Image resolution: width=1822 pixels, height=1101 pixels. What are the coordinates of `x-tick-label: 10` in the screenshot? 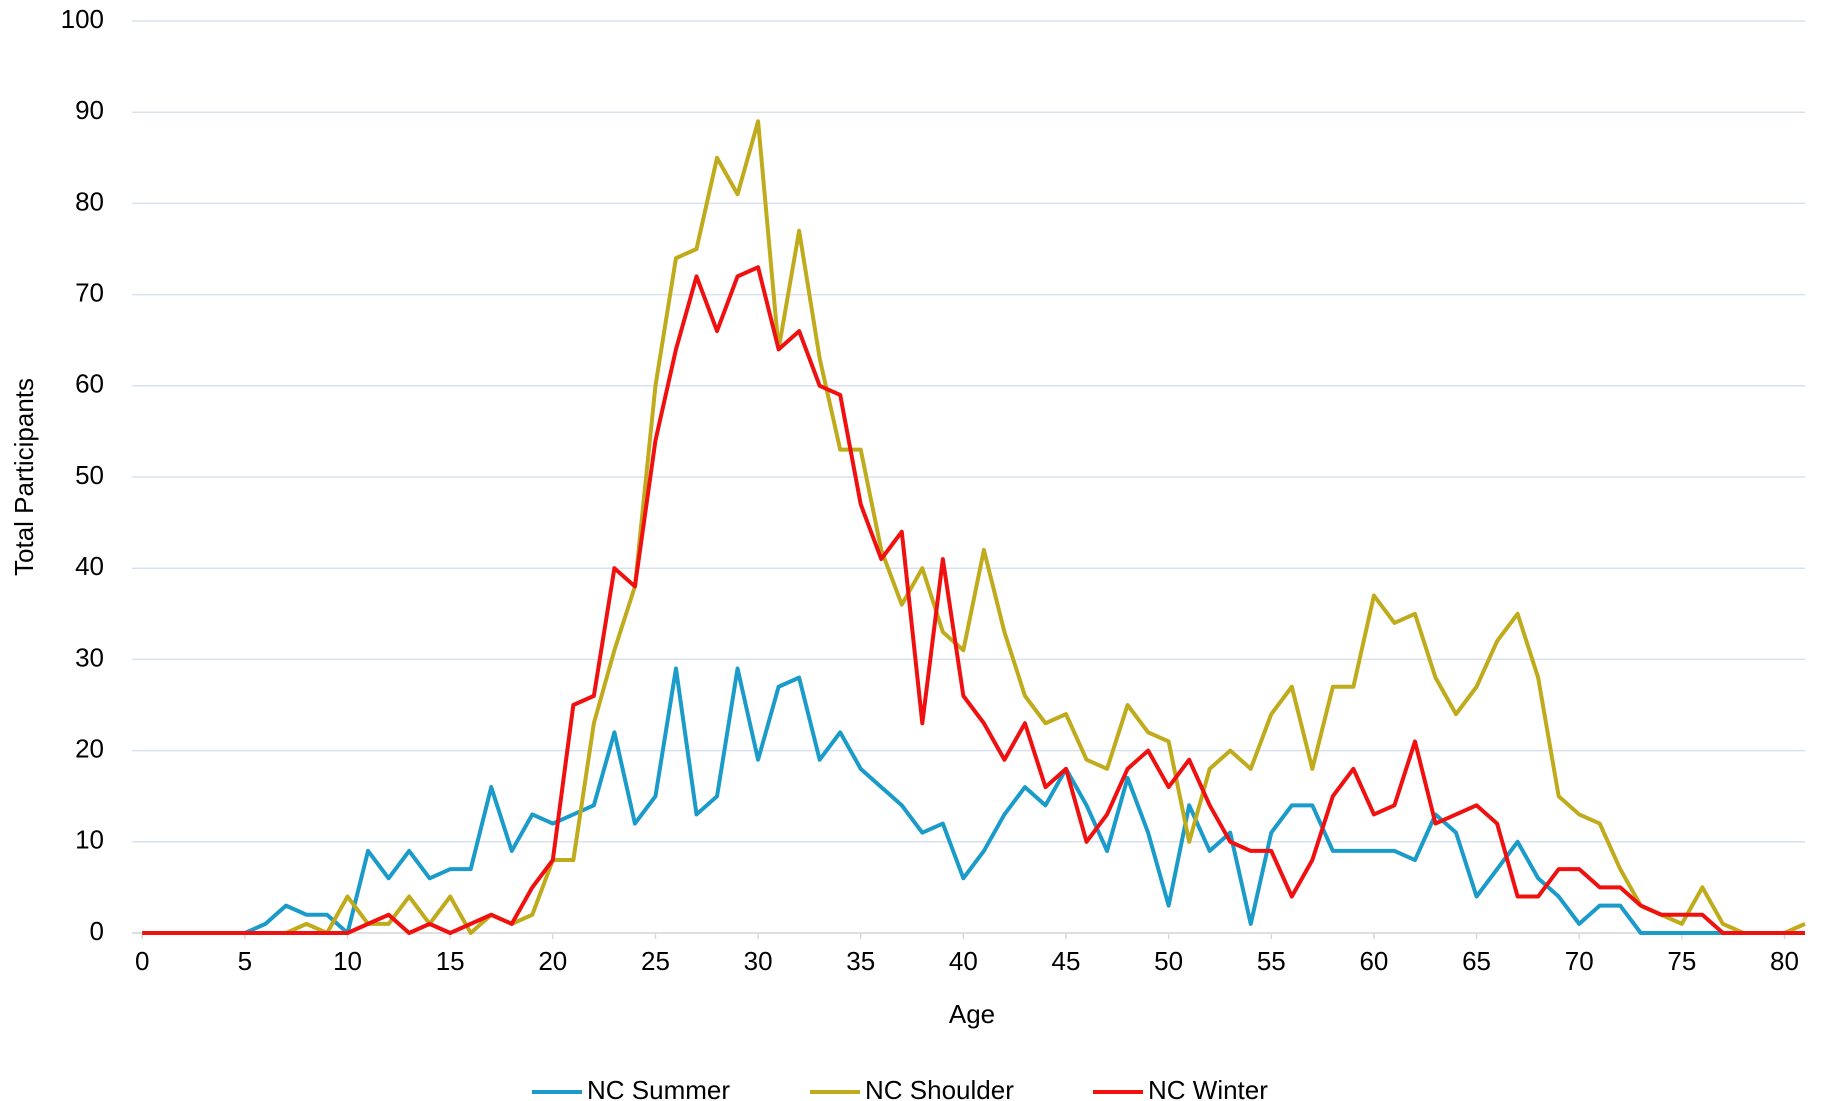 It's located at (347, 961).